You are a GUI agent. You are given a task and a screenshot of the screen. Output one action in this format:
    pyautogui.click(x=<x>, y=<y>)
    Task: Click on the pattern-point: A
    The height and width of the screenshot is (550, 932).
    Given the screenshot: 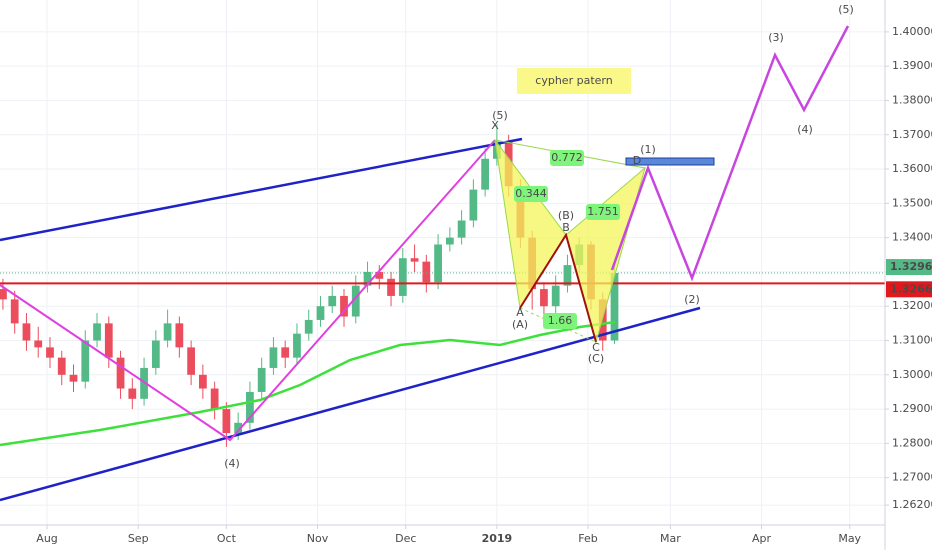 What is the action you would take?
    pyautogui.click(x=520, y=312)
    